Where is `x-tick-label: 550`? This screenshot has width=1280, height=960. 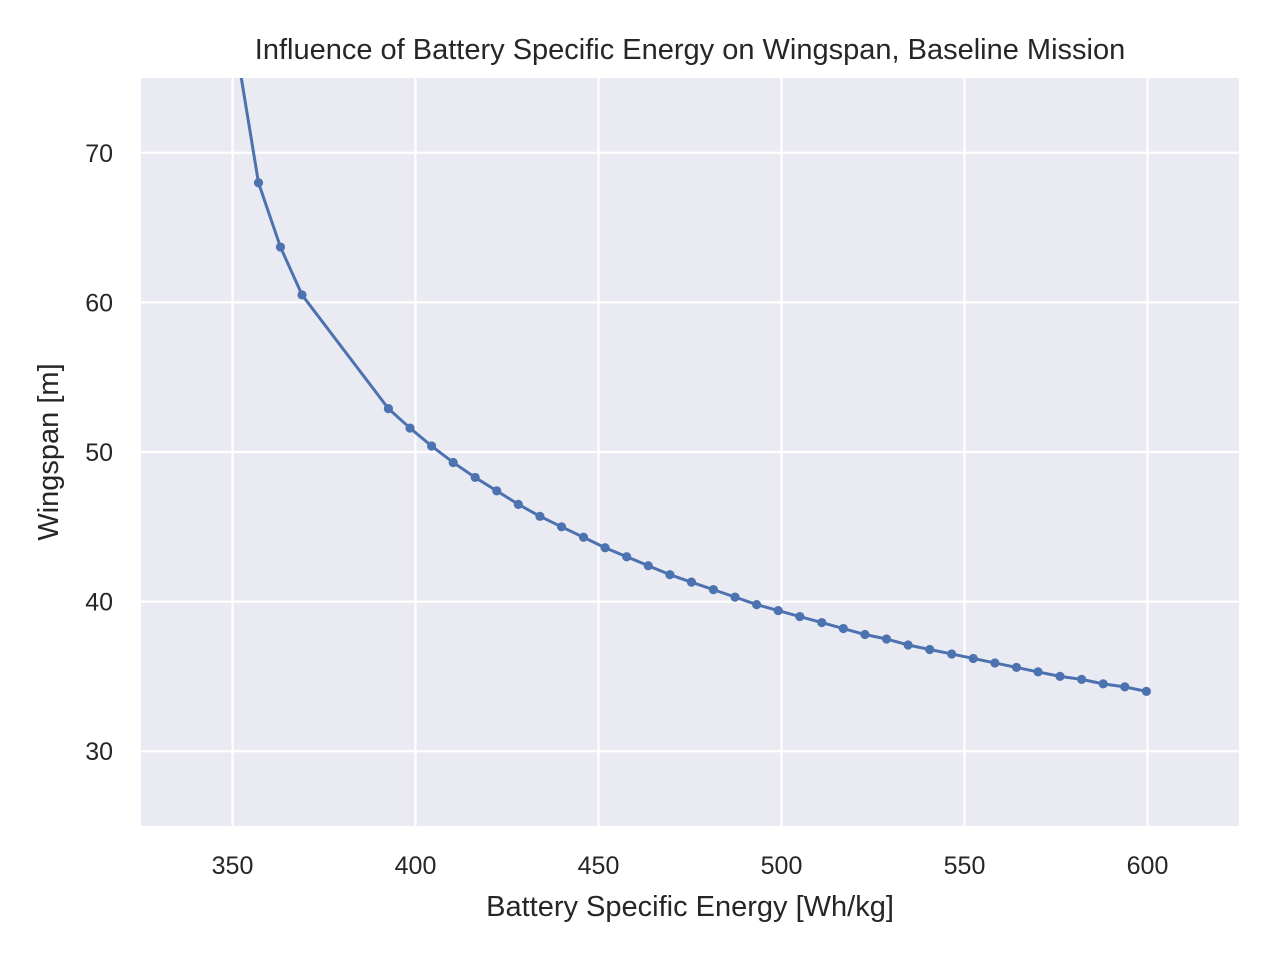
x-tick-label: 550 is located at coordinates (965, 866).